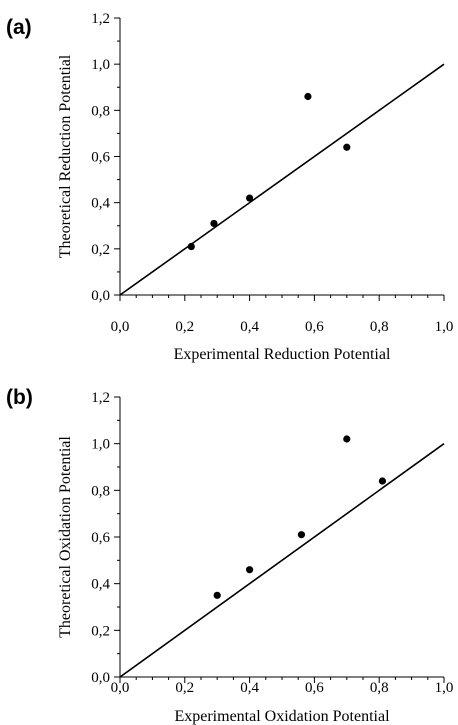 This screenshot has width=458, height=725. Describe the element at coordinates (65, 537) in the screenshot. I see `y-axis-title: Theoretical Oxidation Potential` at that location.